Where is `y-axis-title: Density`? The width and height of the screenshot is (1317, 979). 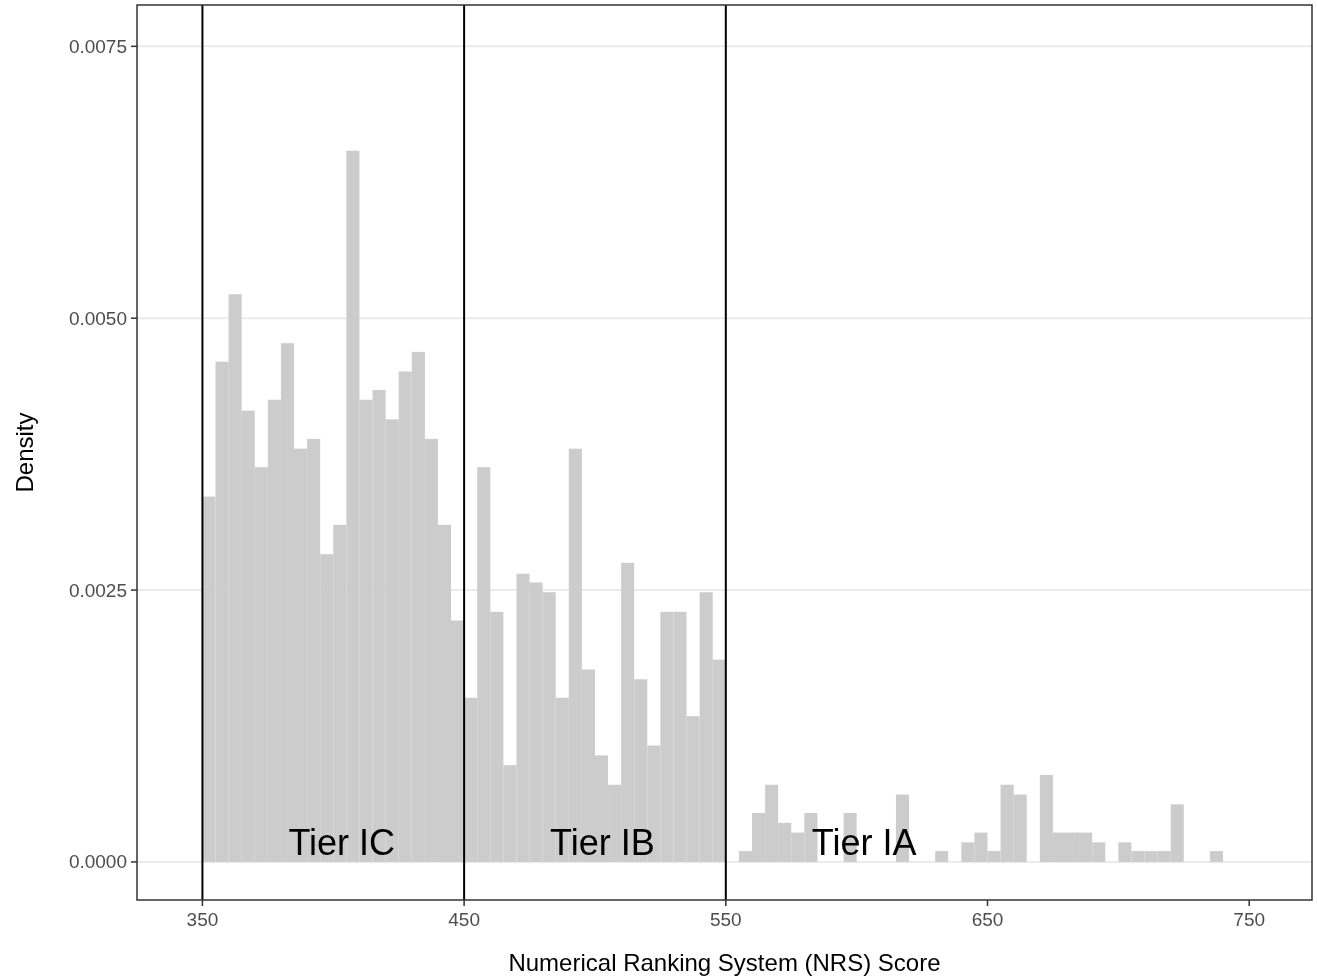 y-axis-title: Density is located at coordinates (24, 452).